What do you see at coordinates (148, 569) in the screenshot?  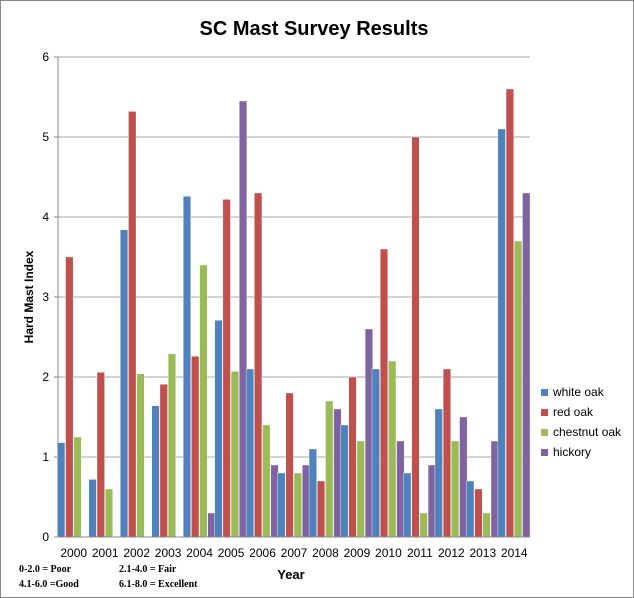 I see `annotation-fair: 2.1-4.0 = Fair` at bounding box center [148, 569].